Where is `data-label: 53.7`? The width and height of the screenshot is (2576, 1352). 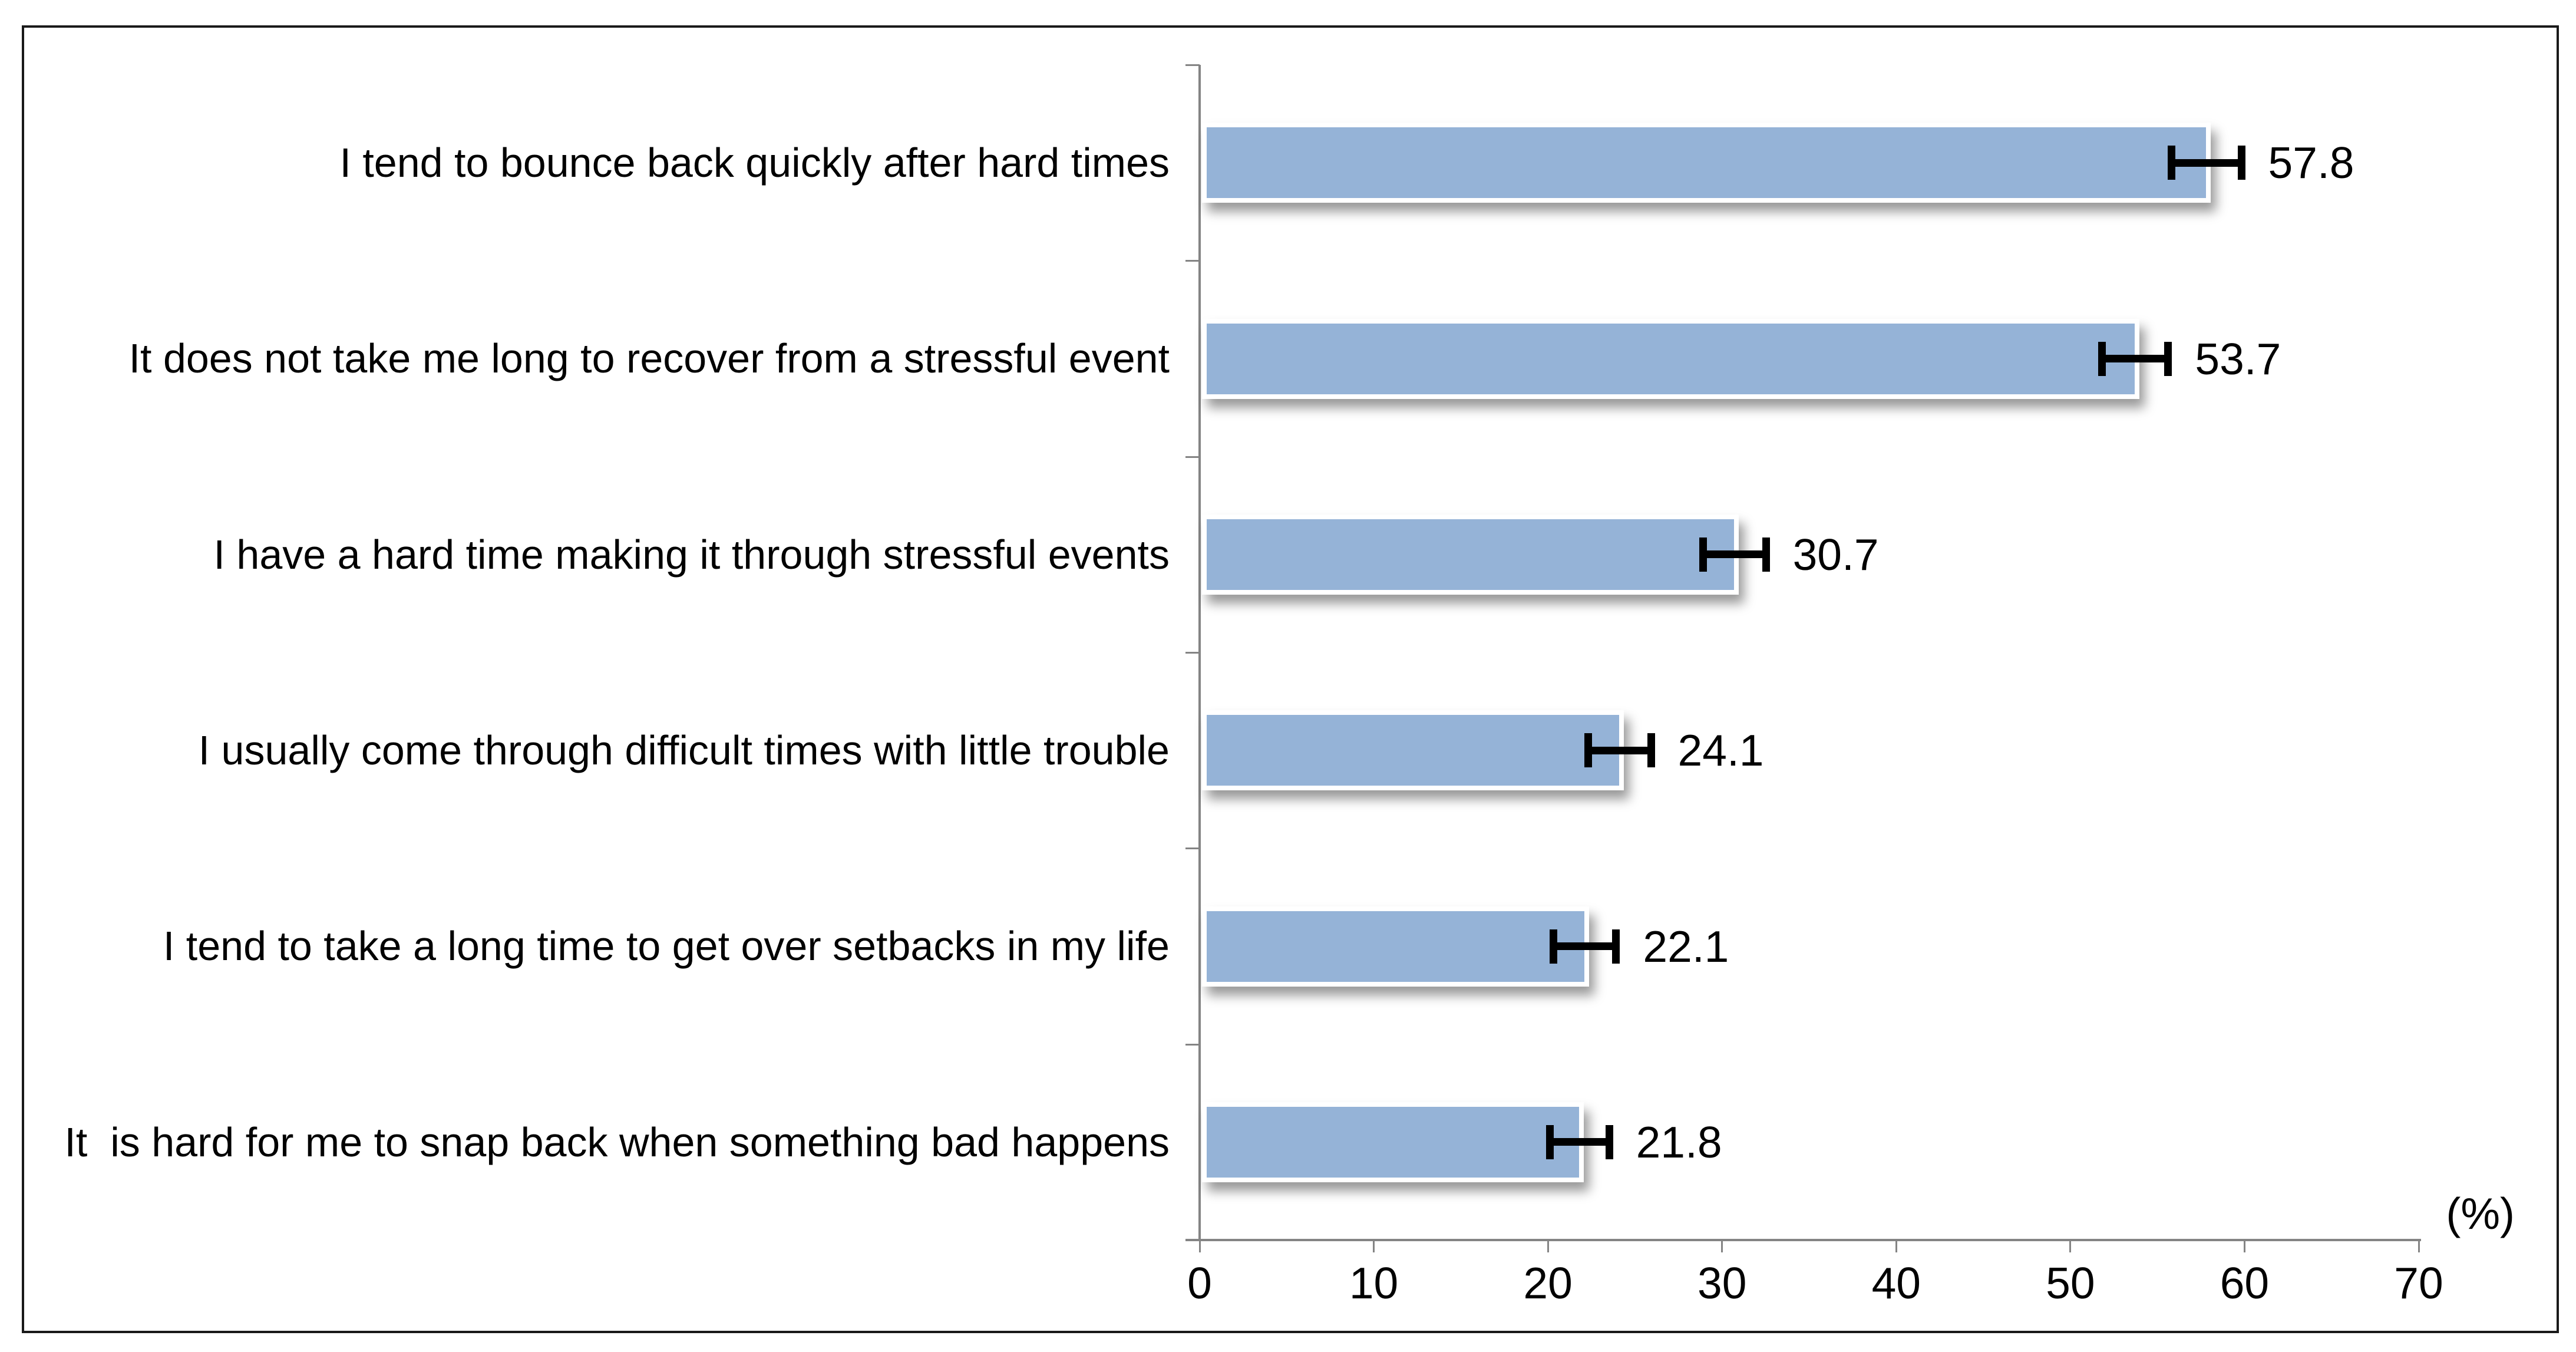 data-label: 53.7 is located at coordinates (2238, 359).